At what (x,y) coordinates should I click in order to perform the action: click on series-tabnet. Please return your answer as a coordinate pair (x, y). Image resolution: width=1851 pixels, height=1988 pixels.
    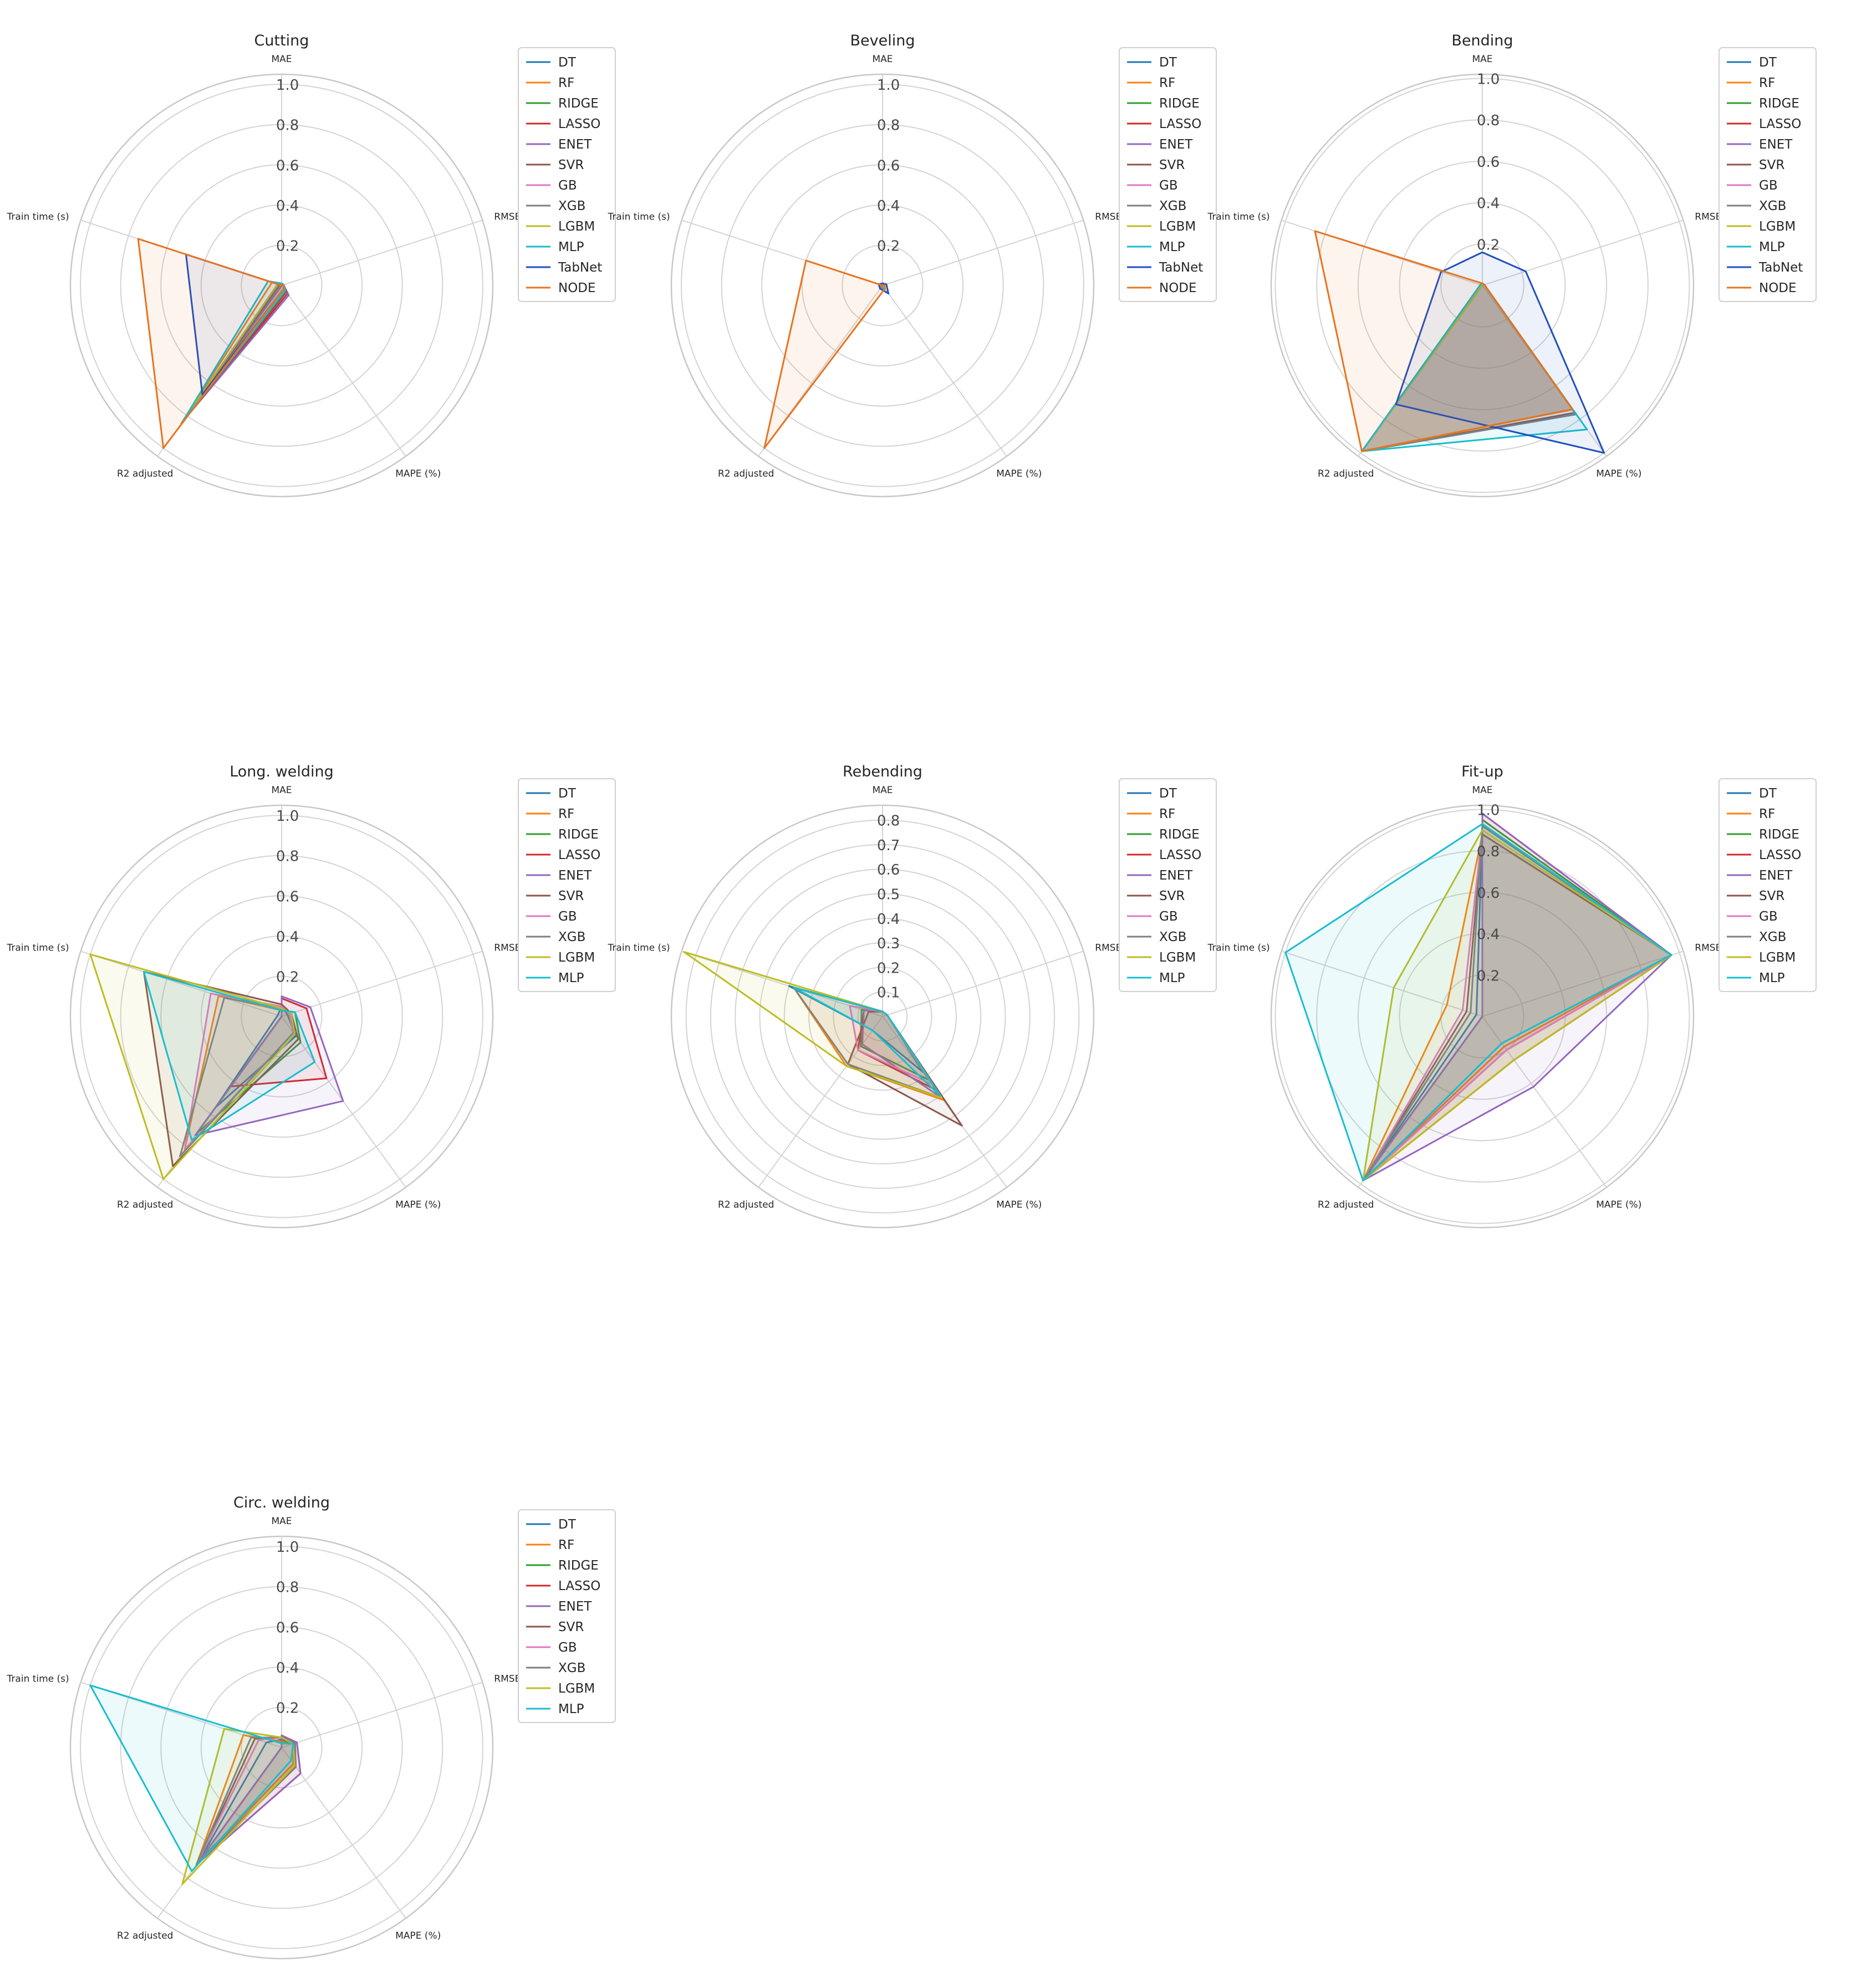
    Looking at the image, I should click on (1500, 352).